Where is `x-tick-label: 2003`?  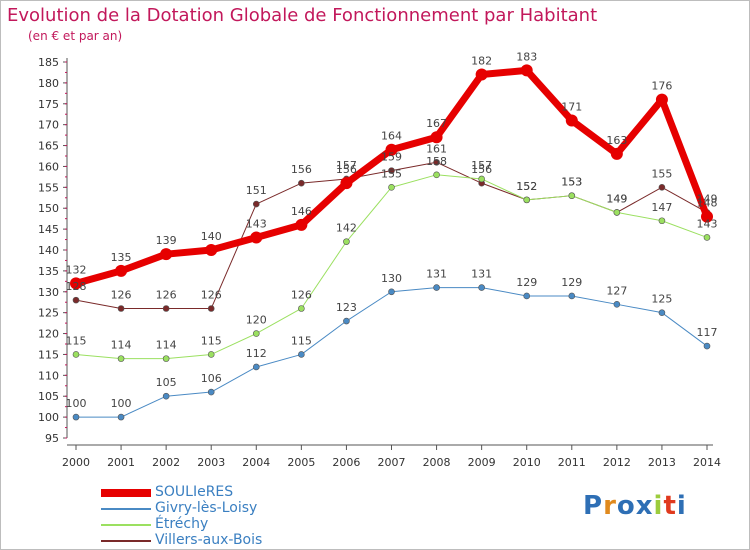 x-tick-label: 2003 is located at coordinates (211, 462).